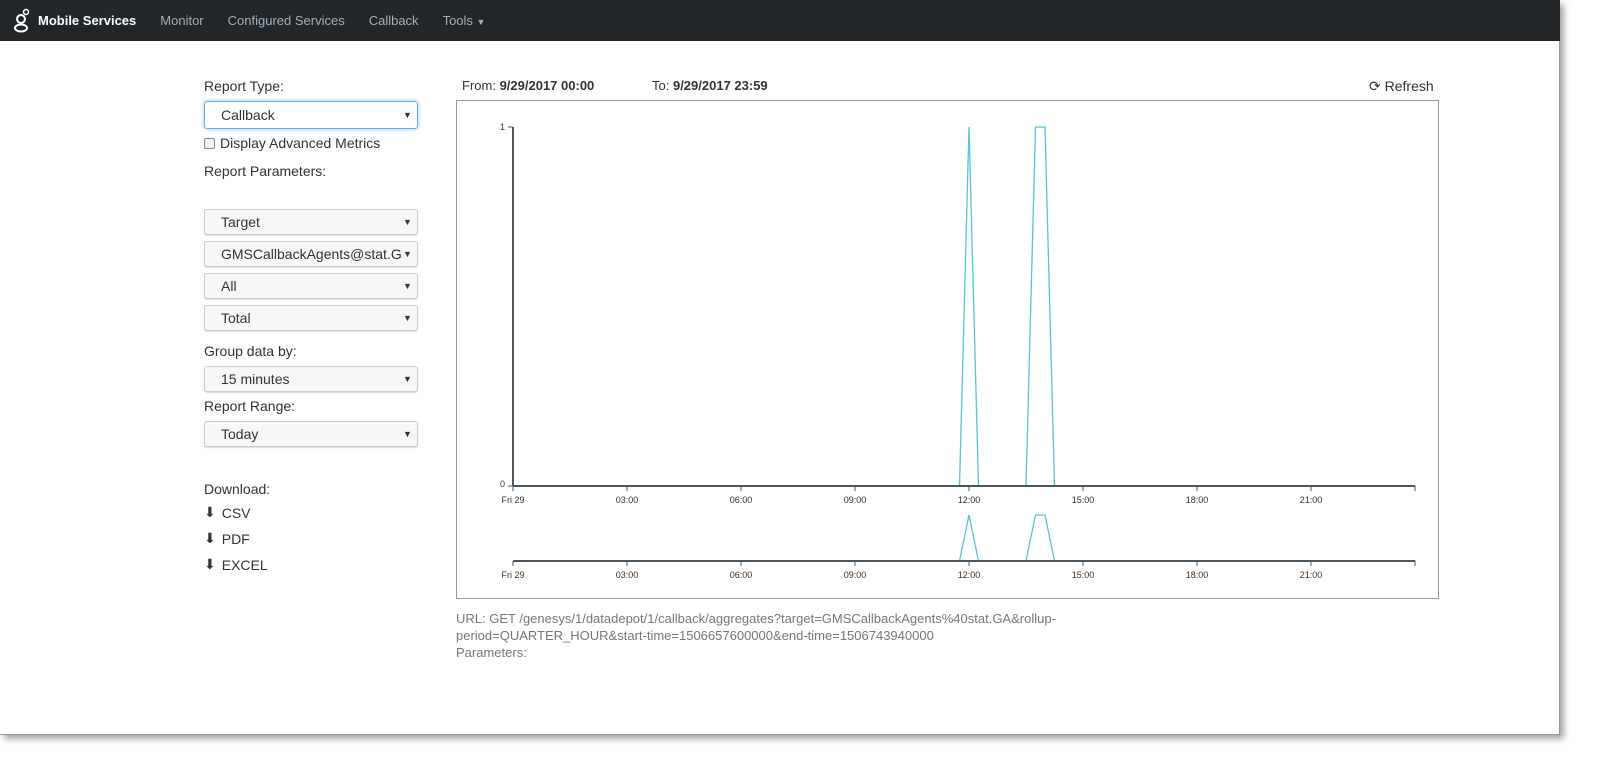 The width and height of the screenshot is (1614, 771). What do you see at coordinates (311, 222) in the screenshot?
I see `target-type-select: Target ▼` at bounding box center [311, 222].